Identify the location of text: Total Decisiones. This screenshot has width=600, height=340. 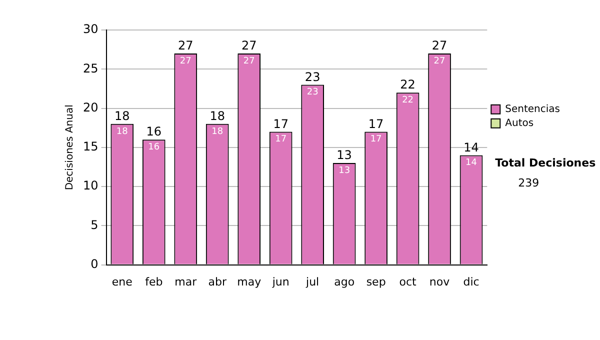
(545, 163).